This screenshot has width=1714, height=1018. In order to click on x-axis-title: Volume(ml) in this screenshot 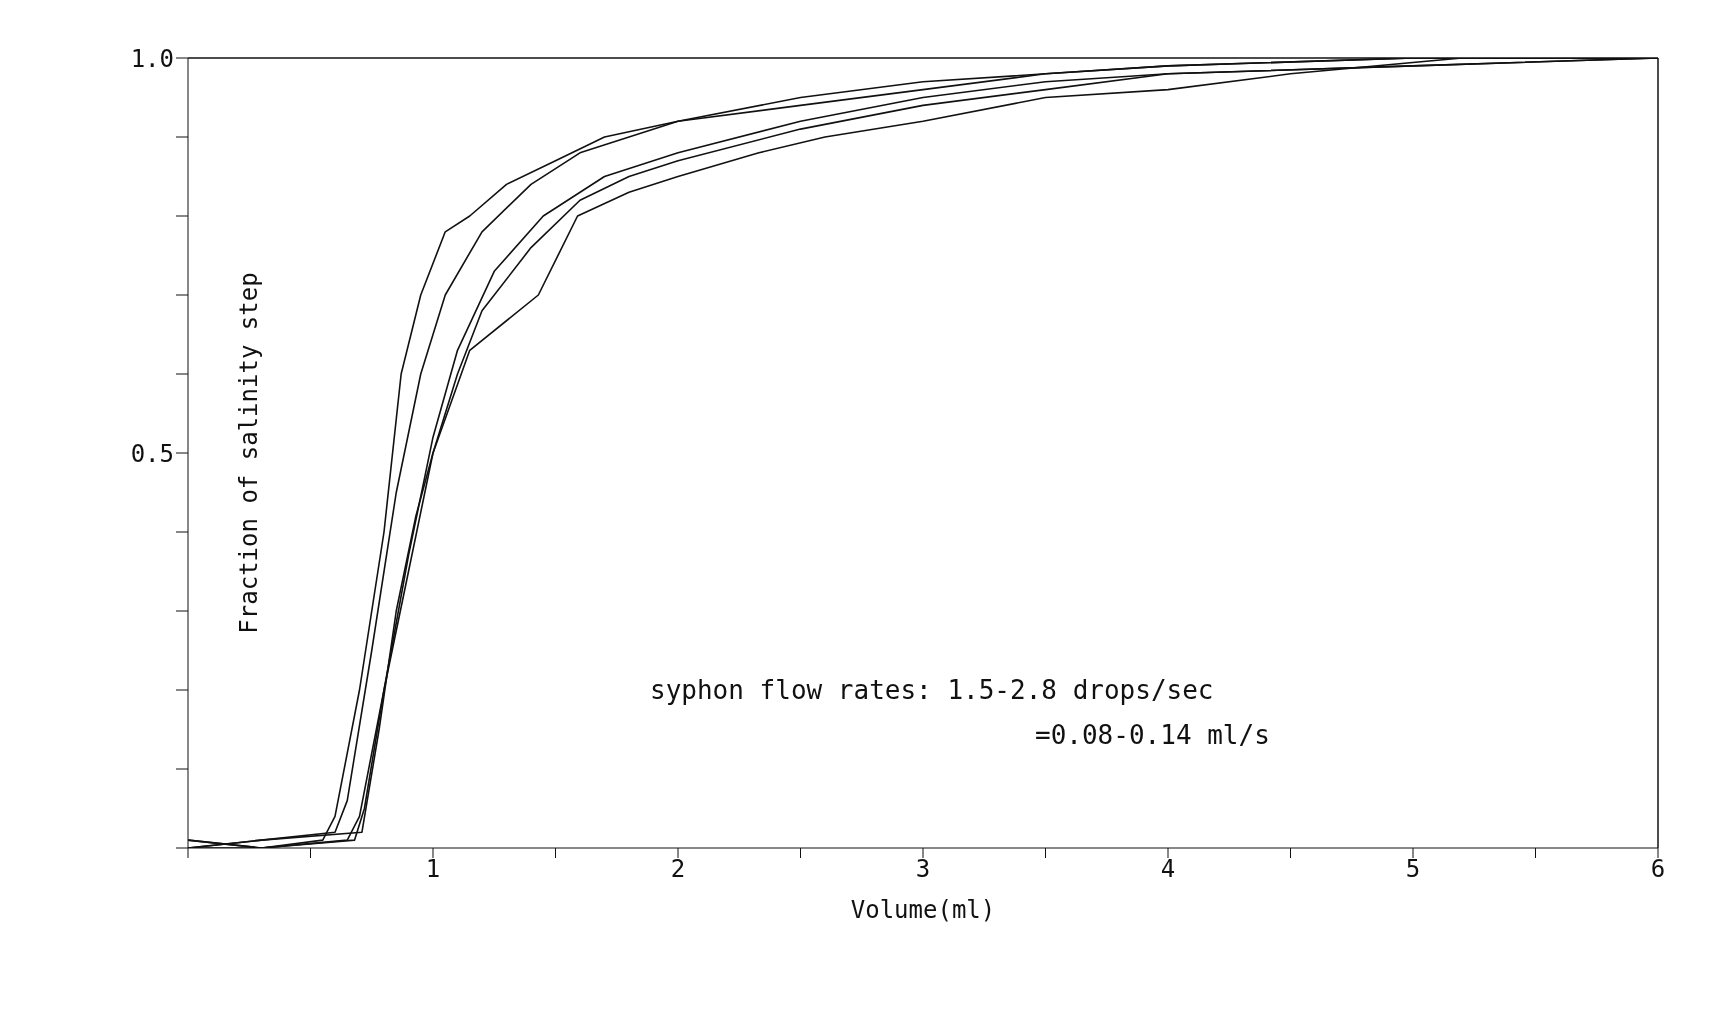, I will do `click(923, 910)`.